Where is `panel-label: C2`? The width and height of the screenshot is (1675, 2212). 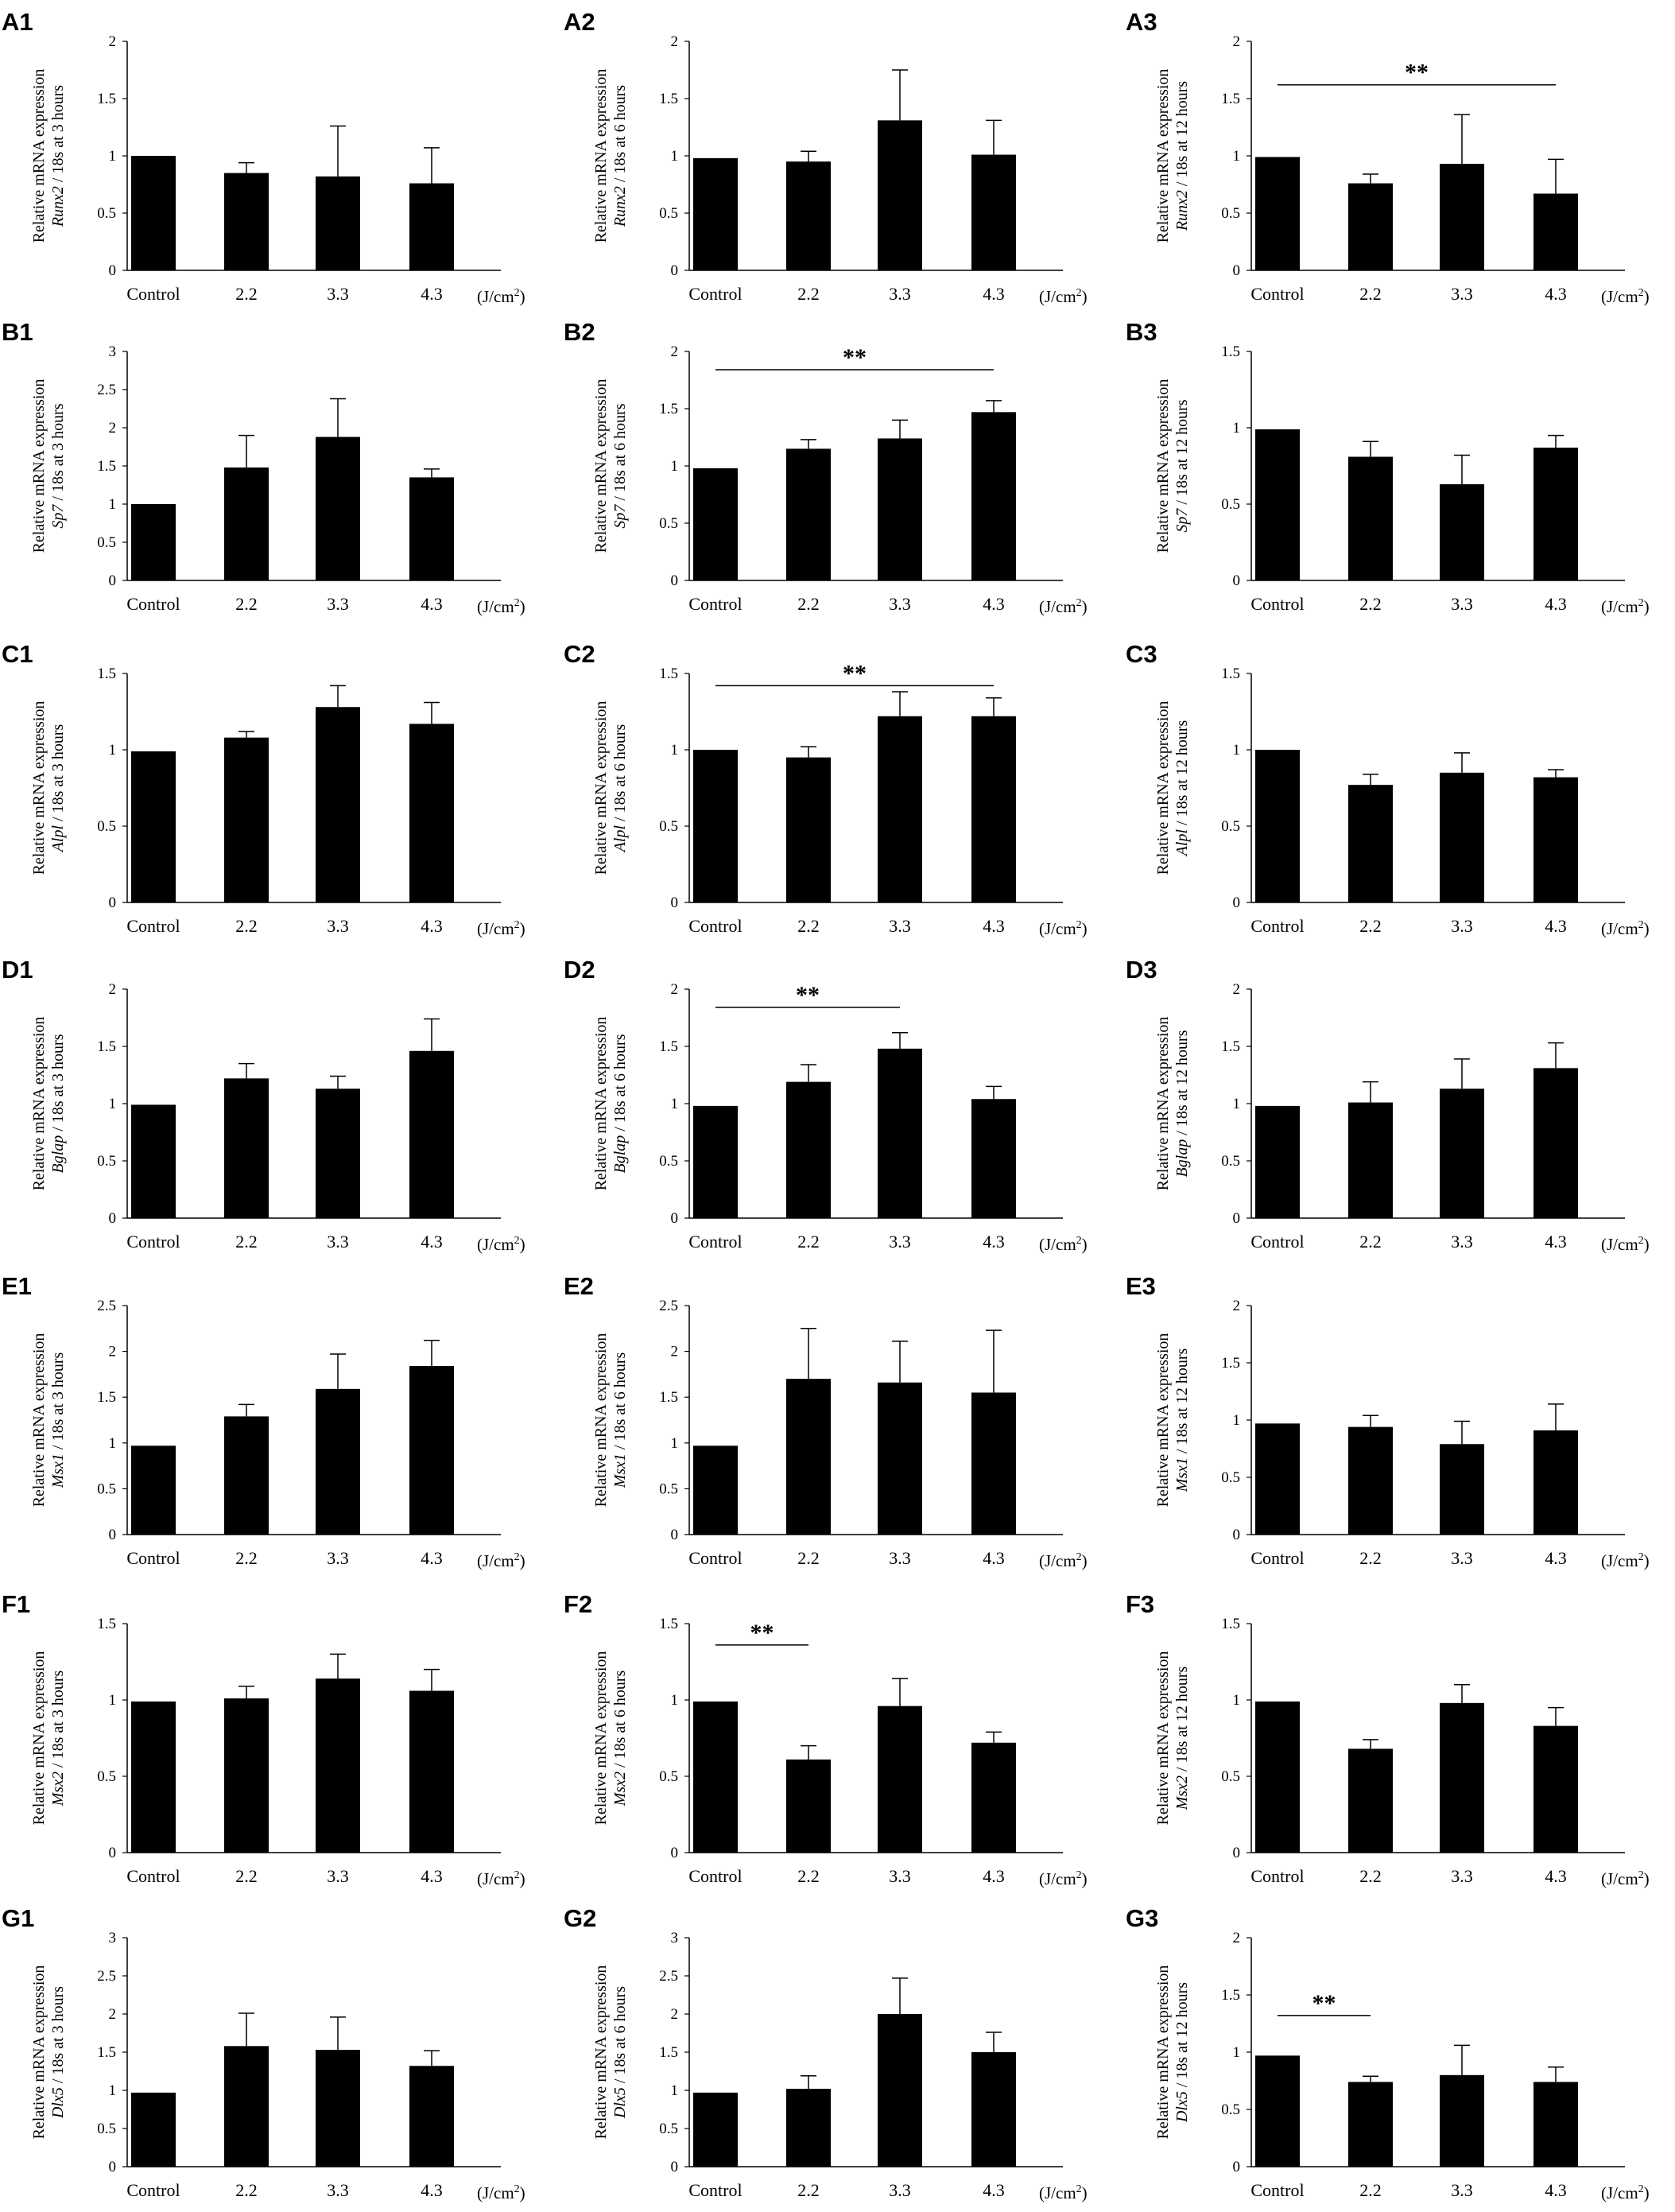 panel-label: C2 is located at coordinates (579, 654).